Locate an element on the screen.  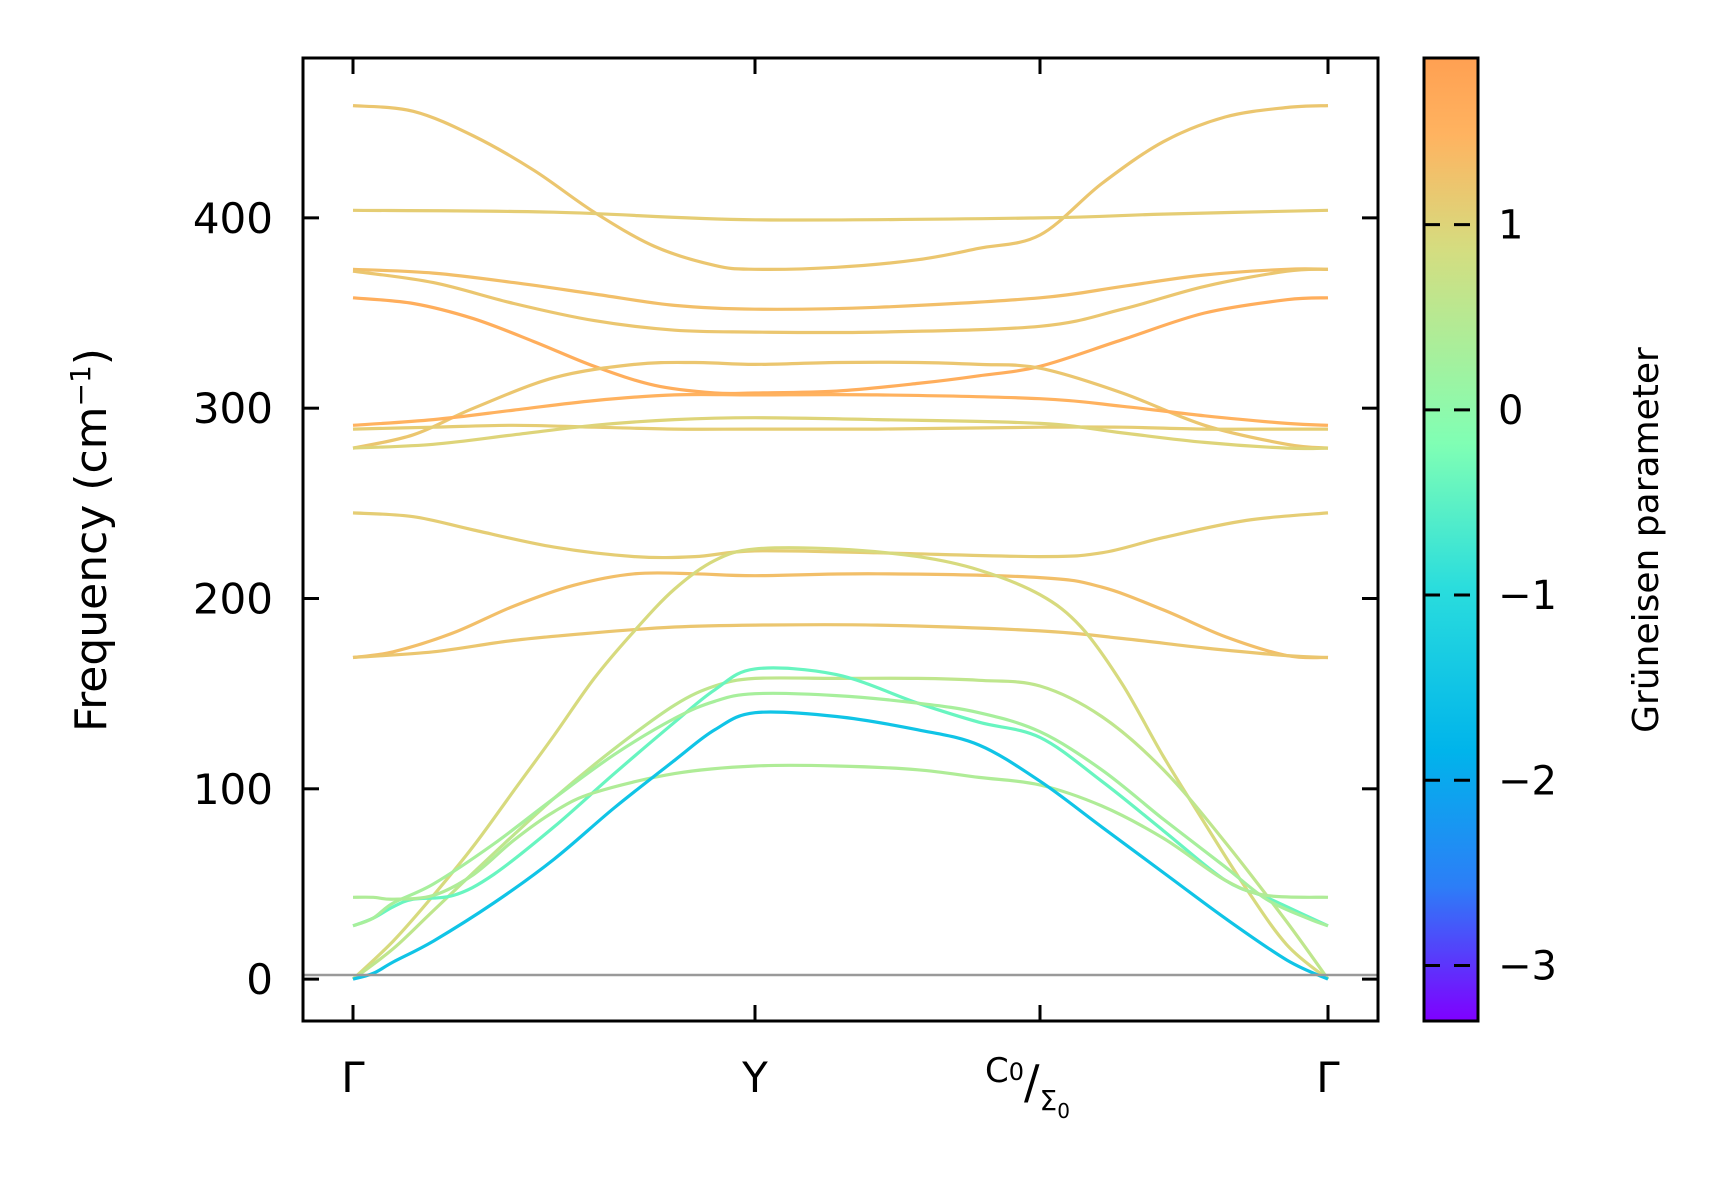
y-tick-label-100: 100 is located at coordinates (233, 789).